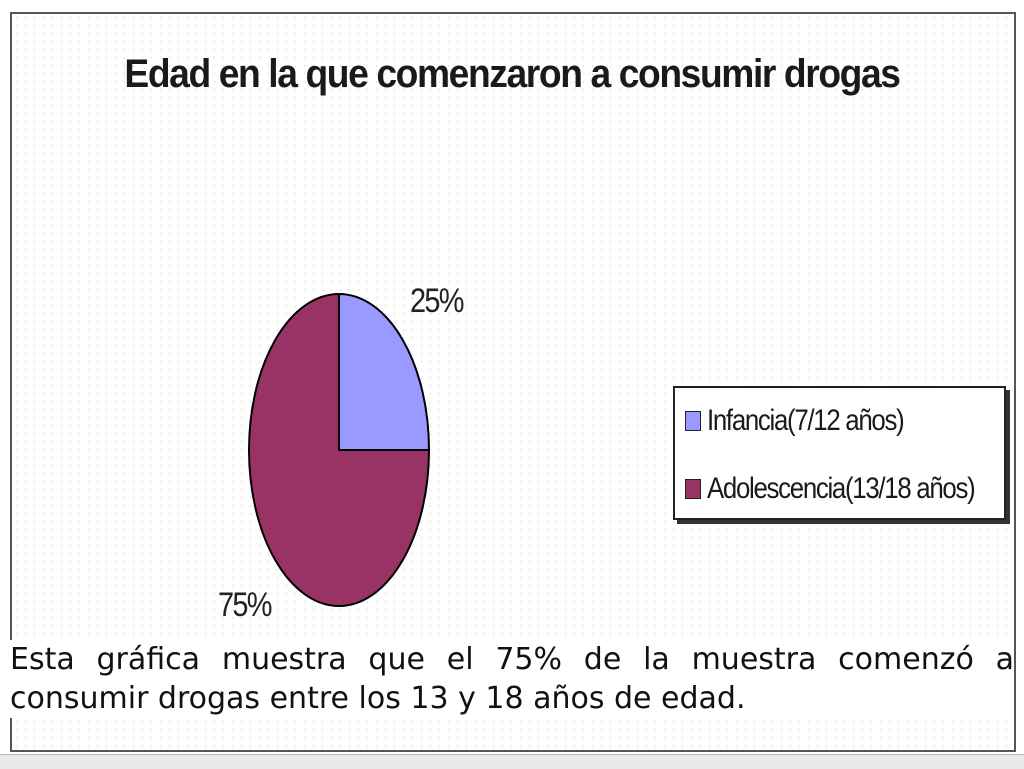 The width and height of the screenshot is (1024, 769). What do you see at coordinates (245, 605) in the screenshot?
I see `slice-label-adolescencia: 75%` at bounding box center [245, 605].